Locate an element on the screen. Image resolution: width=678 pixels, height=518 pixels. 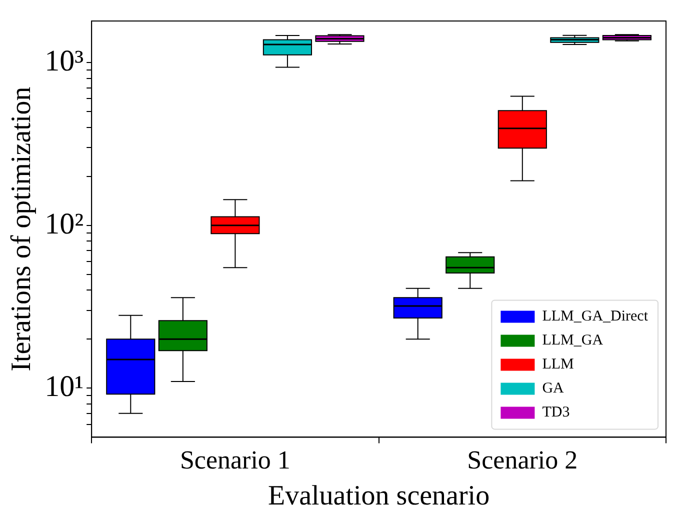
legend-label: LLM_GA is located at coordinates (573, 340).